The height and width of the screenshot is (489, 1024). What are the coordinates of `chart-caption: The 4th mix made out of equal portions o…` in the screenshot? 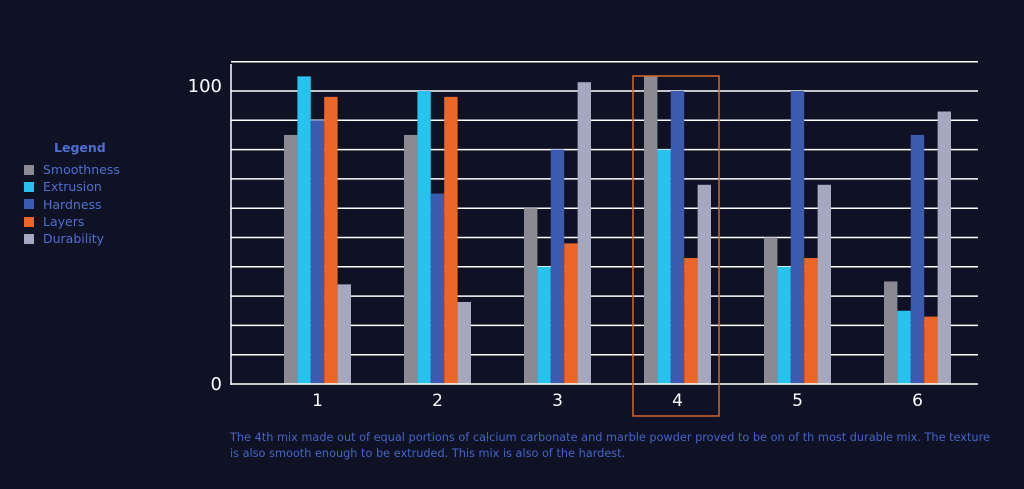 It's located at (610, 445).